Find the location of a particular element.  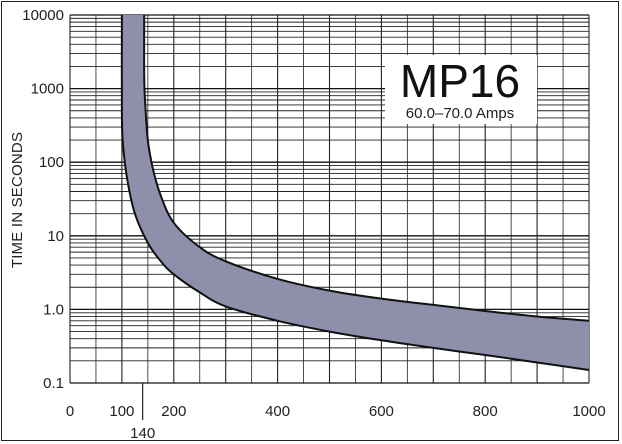

x-tick-labels: 0 100 200 400 600 800 1000 is located at coordinates (336, 411).